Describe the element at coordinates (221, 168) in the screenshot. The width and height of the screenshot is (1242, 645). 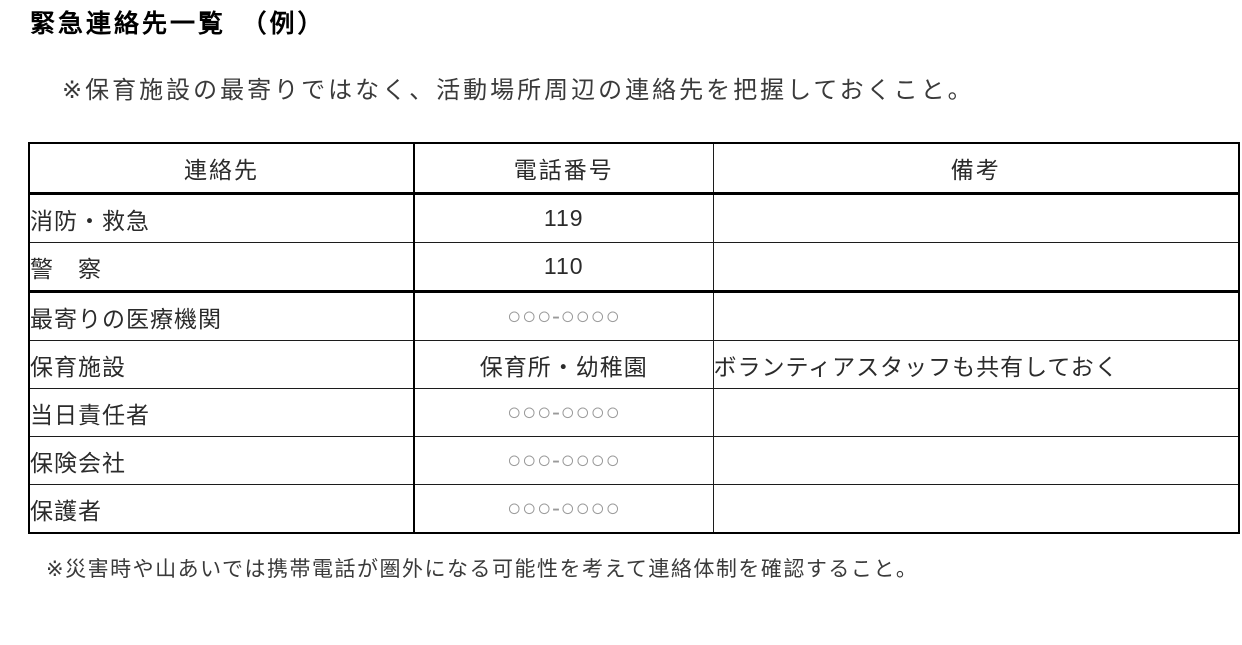
I see `column-header-contact: 連絡先` at that location.